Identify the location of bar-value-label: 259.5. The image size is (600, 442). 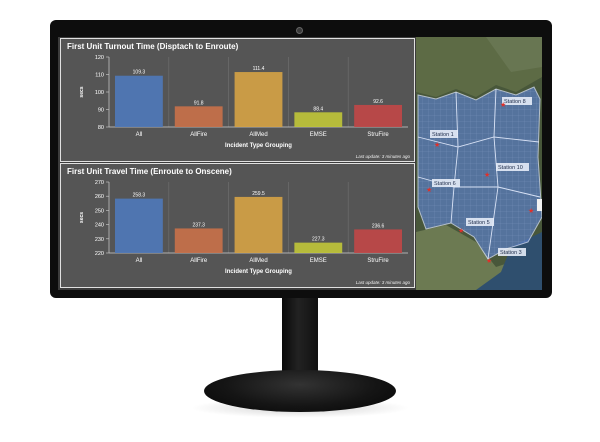
(258, 194).